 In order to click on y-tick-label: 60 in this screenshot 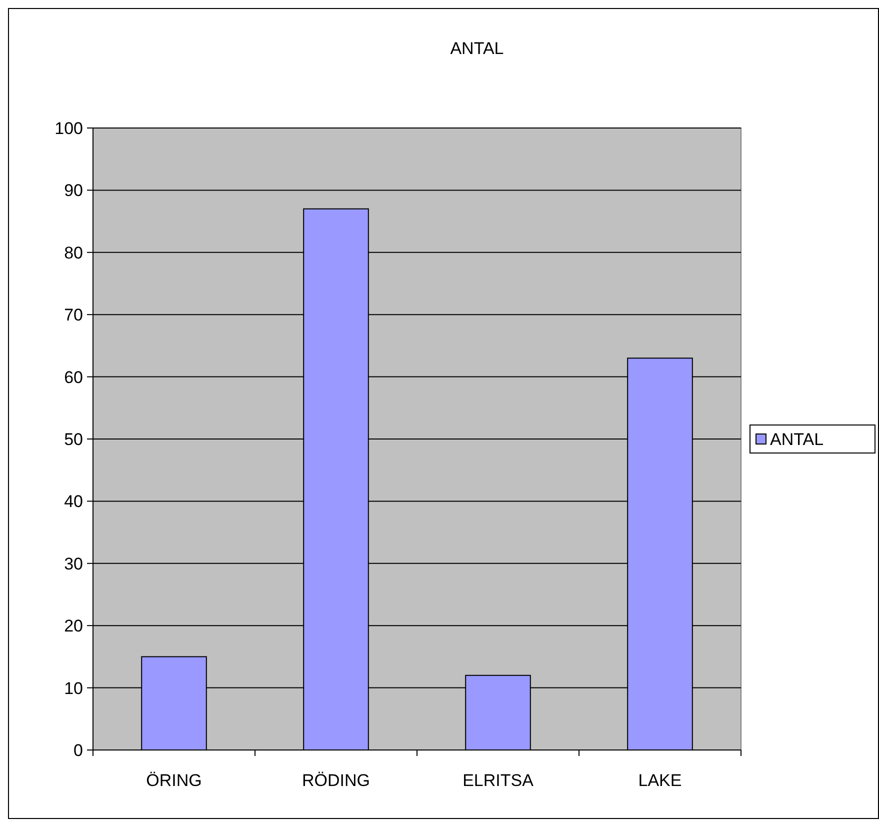, I will do `click(73, 377)`.